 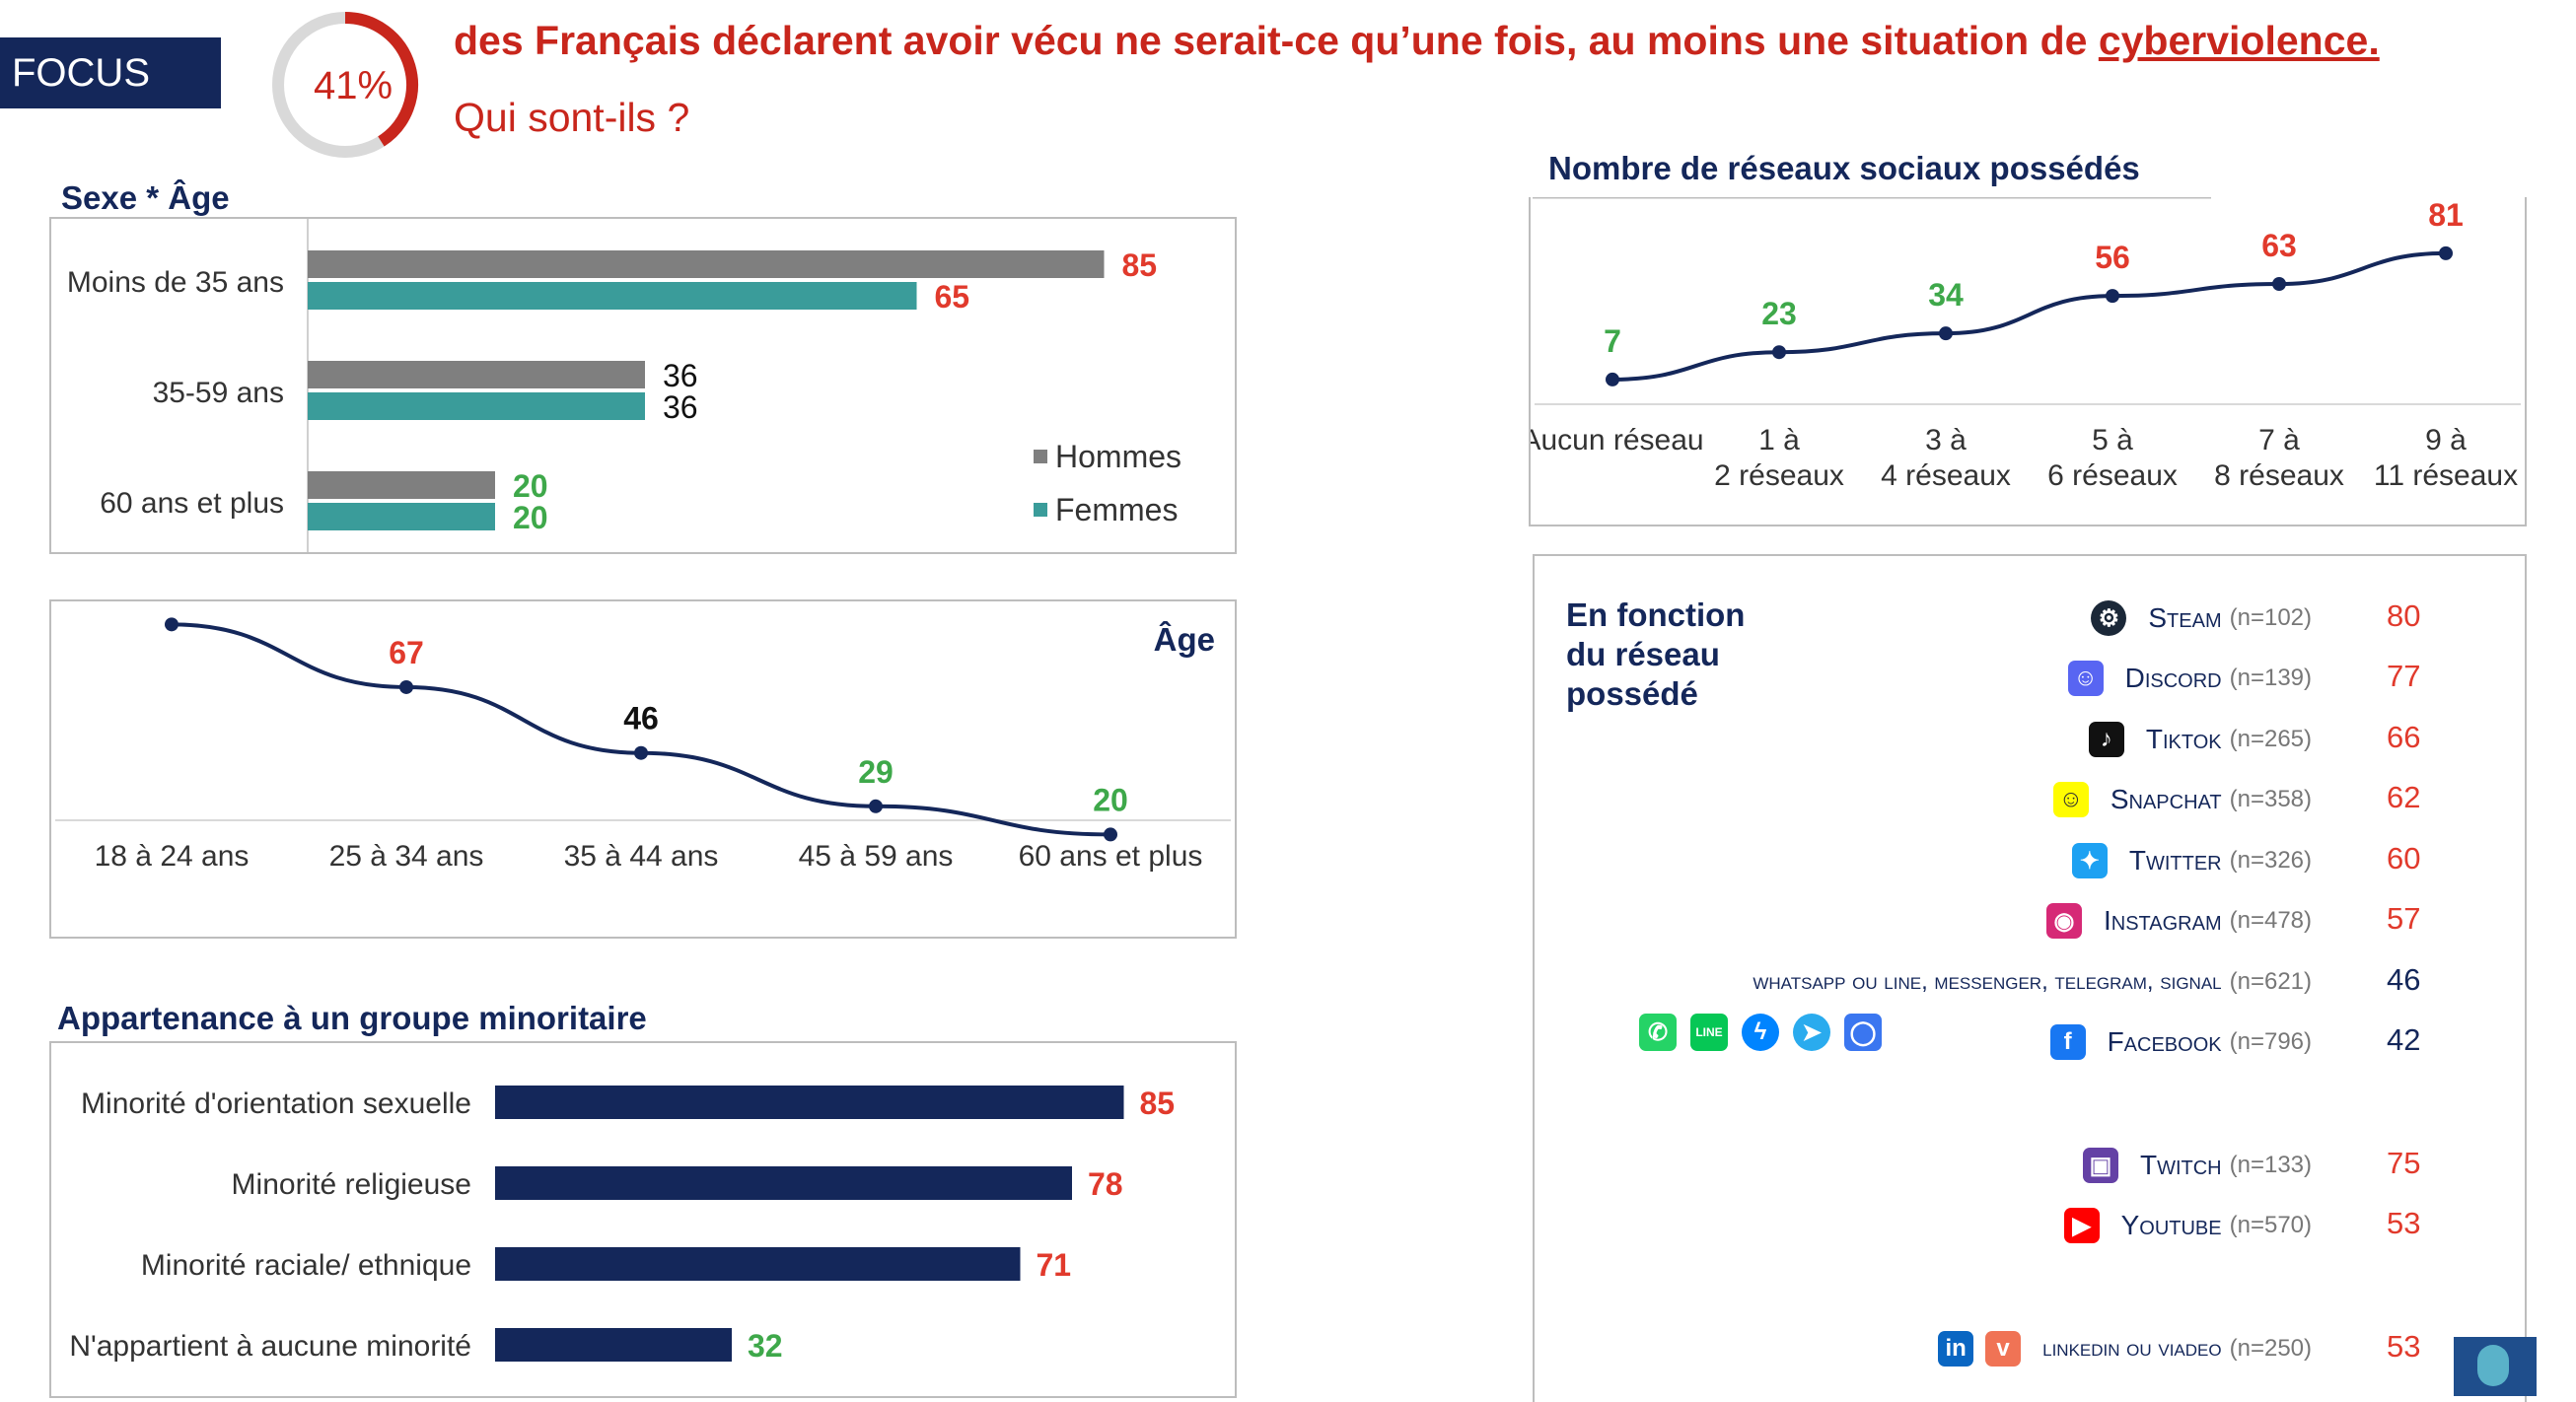 What do you see at coordinates (2029, 316) in the screenshot?
I see `series-line` at bounding box center [2029, 316].